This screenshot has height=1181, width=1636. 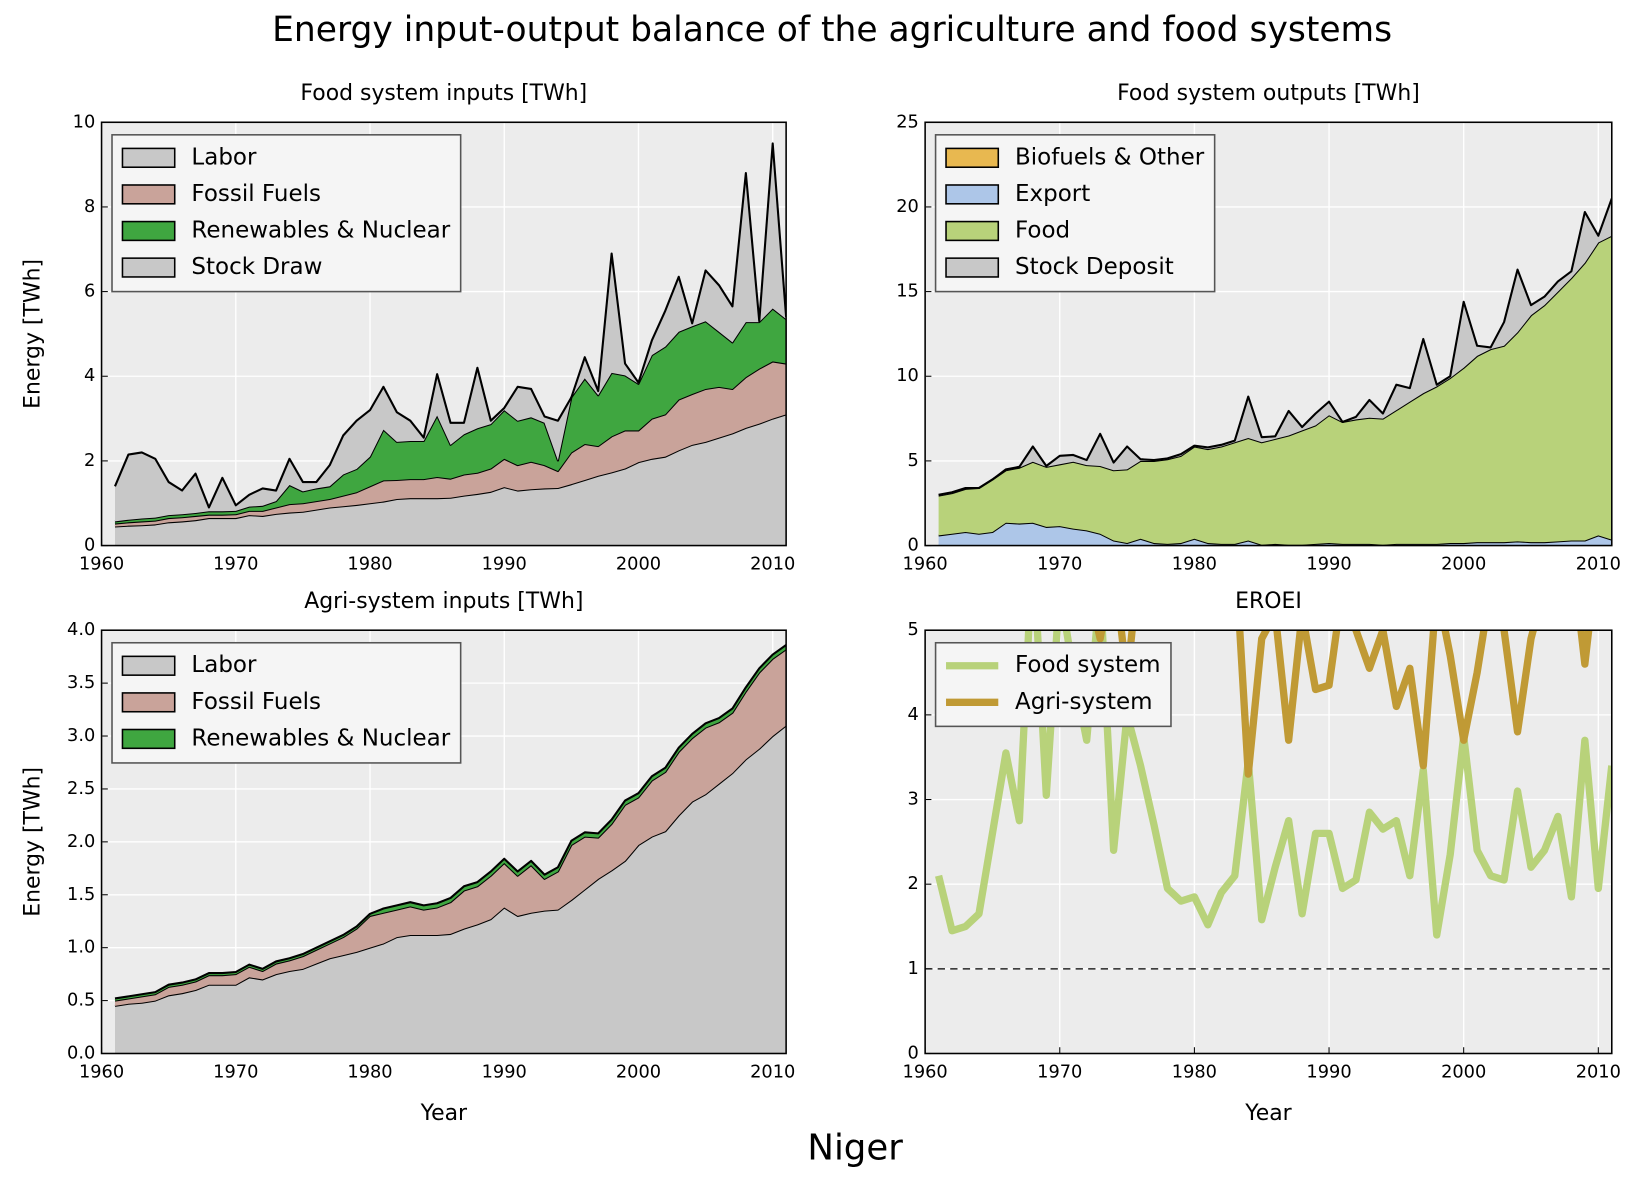 What do you see at coordinates (81, 789) in the screenshot?
I see `y-tick-label: 2.5` at bounding box center [81, 789].